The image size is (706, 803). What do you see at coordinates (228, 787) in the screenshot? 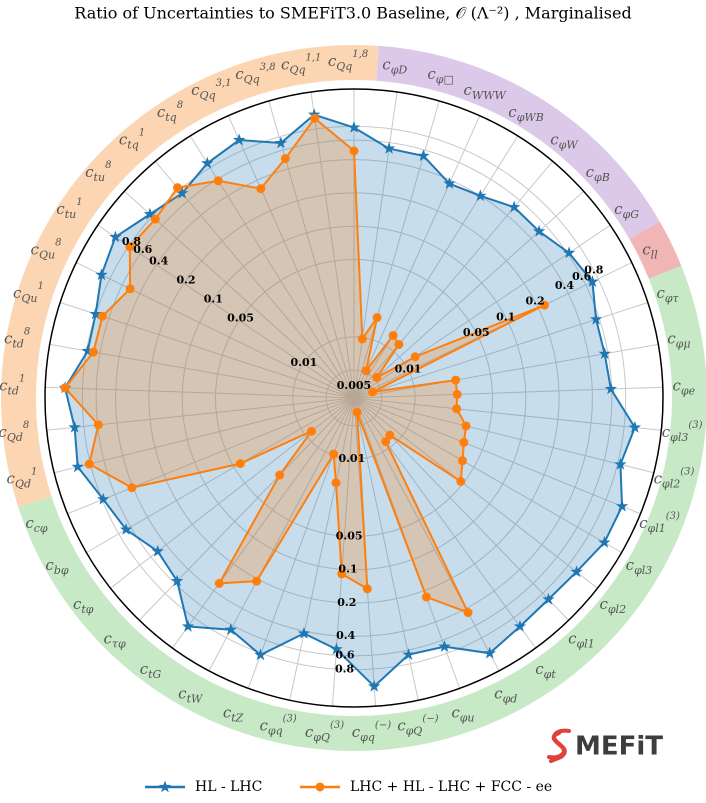
I see `legend-label: HL - LHC` at bounding box center [228, 787].